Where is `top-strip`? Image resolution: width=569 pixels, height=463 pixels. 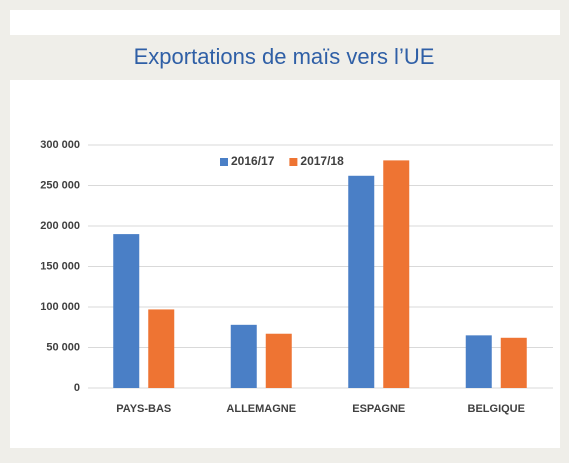 top-strip is located at coordinates (285, 22).